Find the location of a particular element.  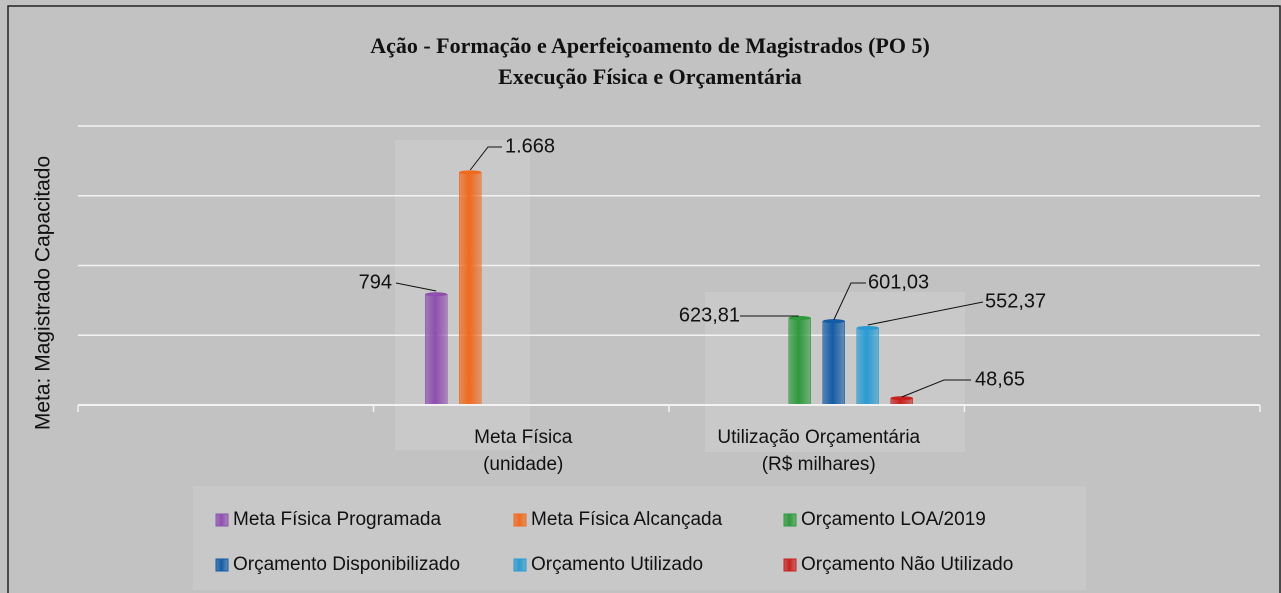

data-label: 601,03 is located at coordinates (898, 282).